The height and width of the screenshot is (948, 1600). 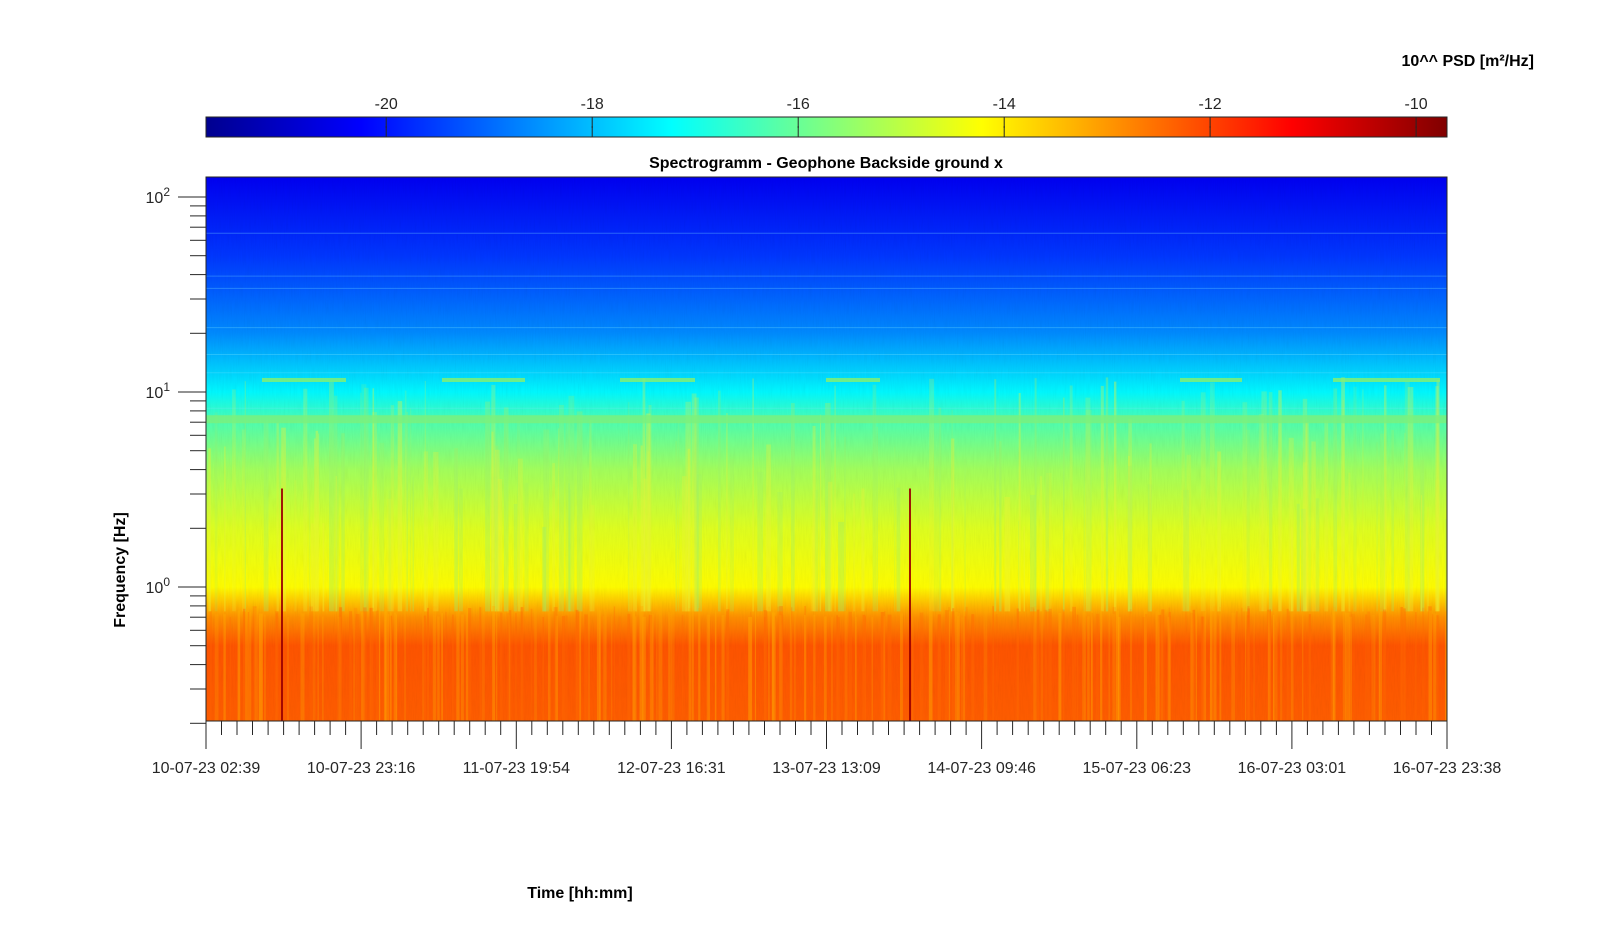 I want to click on x-tick-label: 14-07-23 09:46, so click(x=981, y=768).